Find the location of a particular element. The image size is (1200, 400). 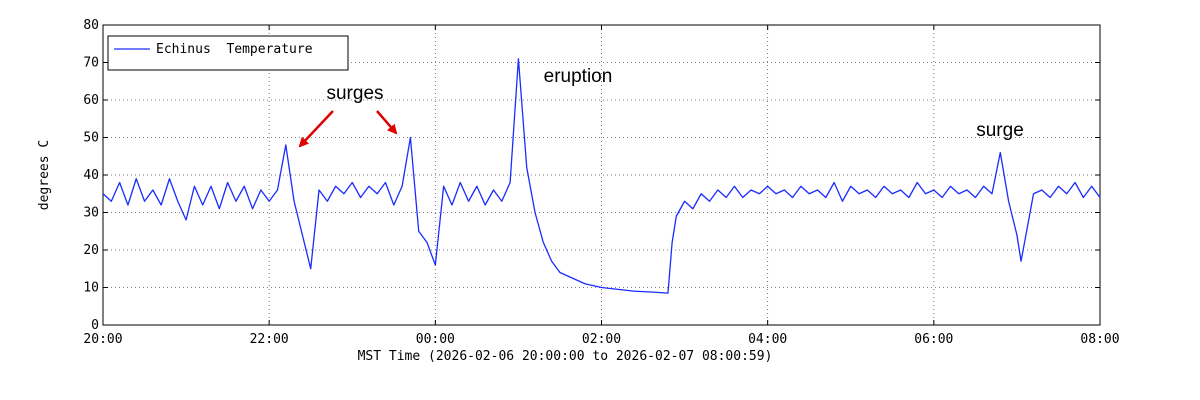

y-tick-label: 70 is located at coordinates (91, 63).